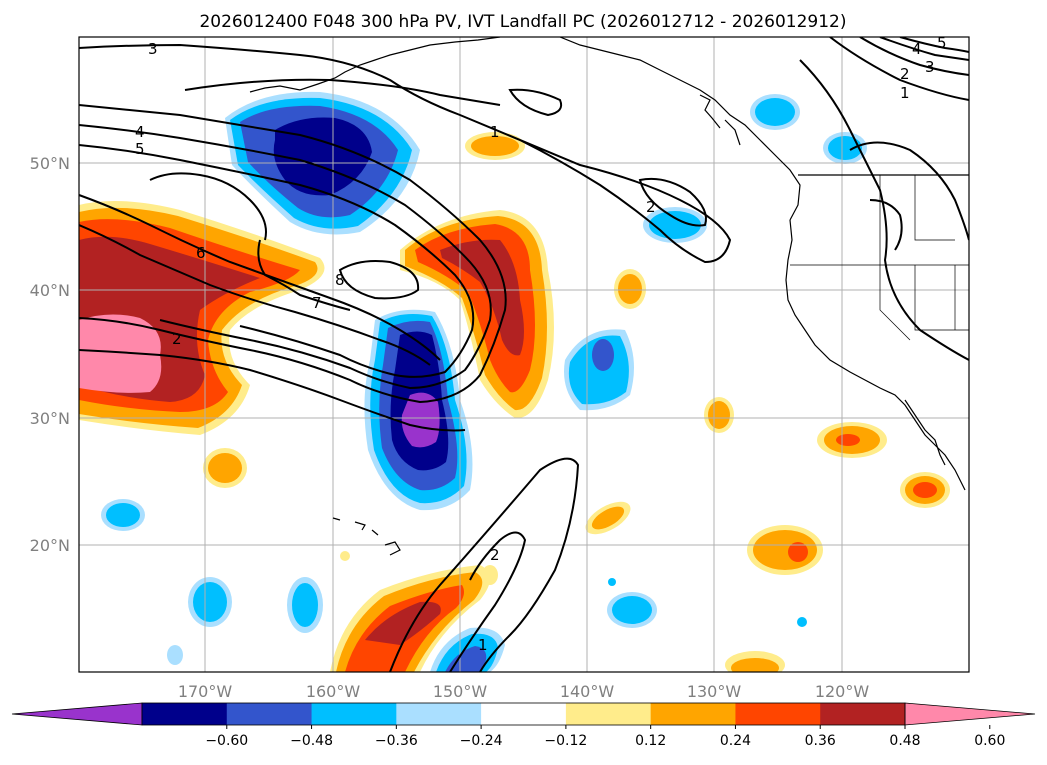  I want to click on colorbar-tick-label: −0.60, so click(226, 741).